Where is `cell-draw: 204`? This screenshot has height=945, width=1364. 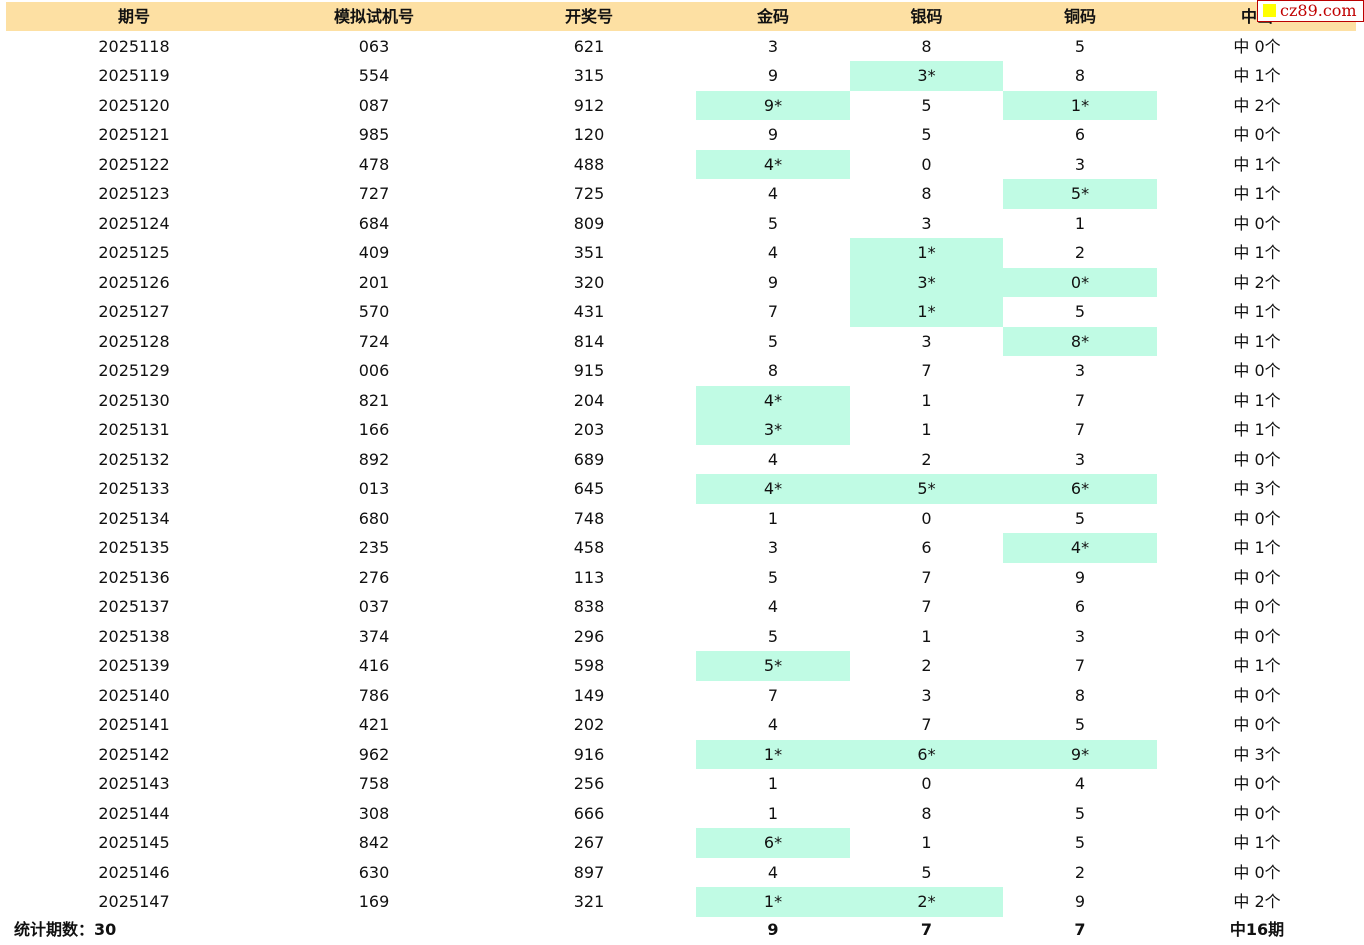
cell-draw: 204 is located at coordinates (589, 400).